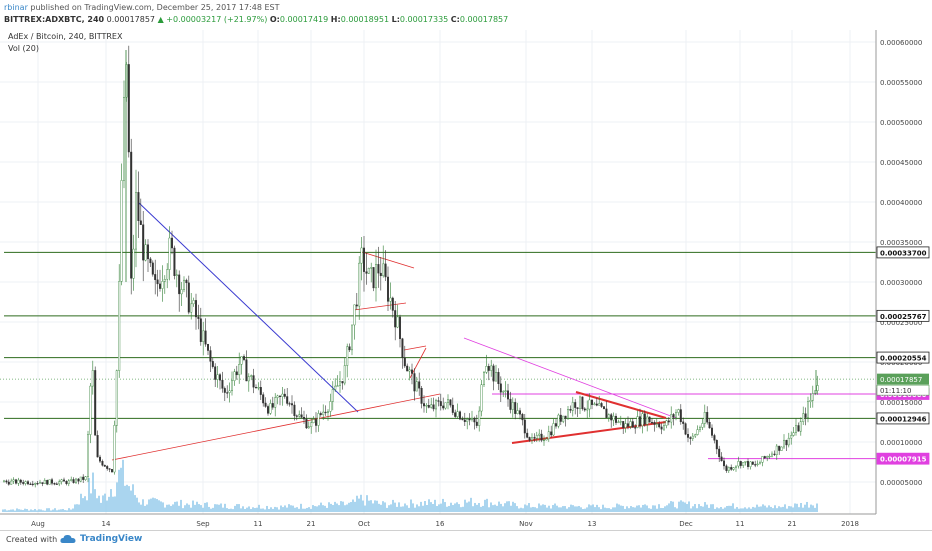 The image size is (932, 551). Describe the element at coordinates (276, 427) in the screenshot. I see `uptrend-line` at that location.